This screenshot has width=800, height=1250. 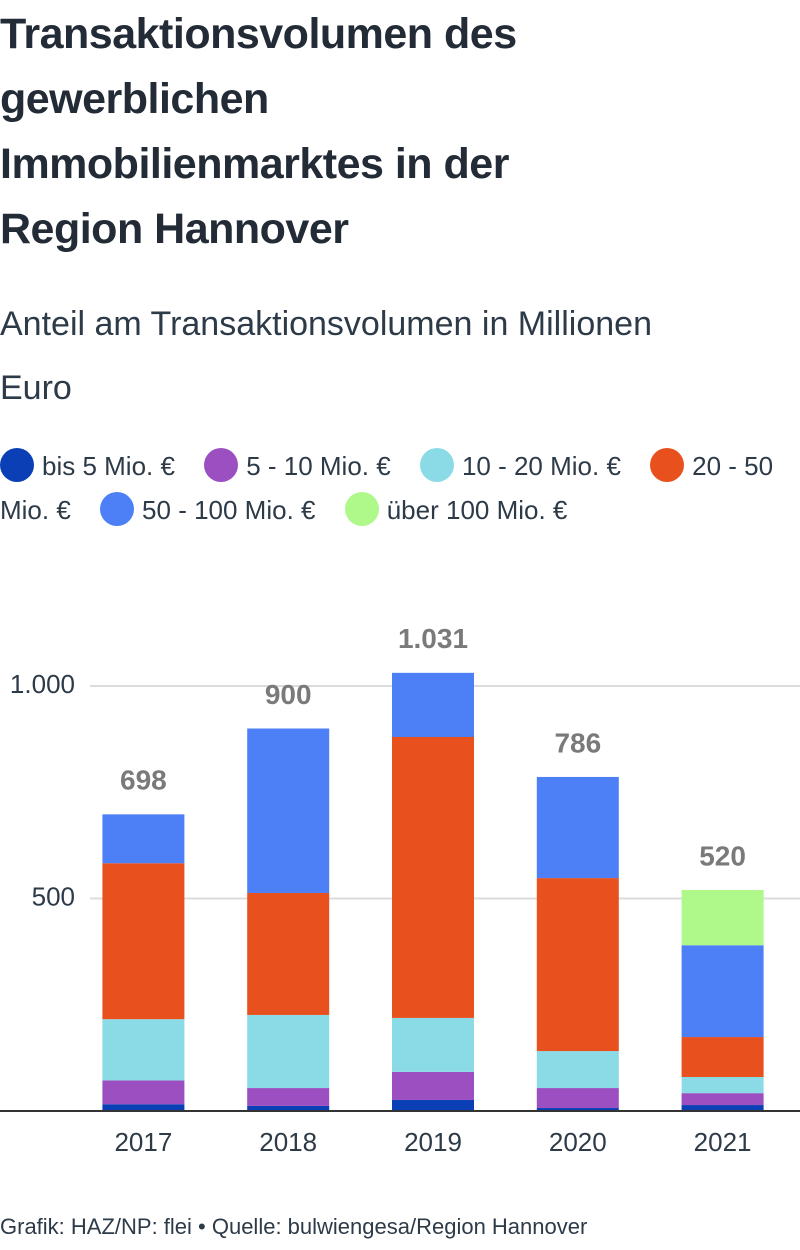 I want to click on x-tick-label: 2020, so click(x=578, y=1142).